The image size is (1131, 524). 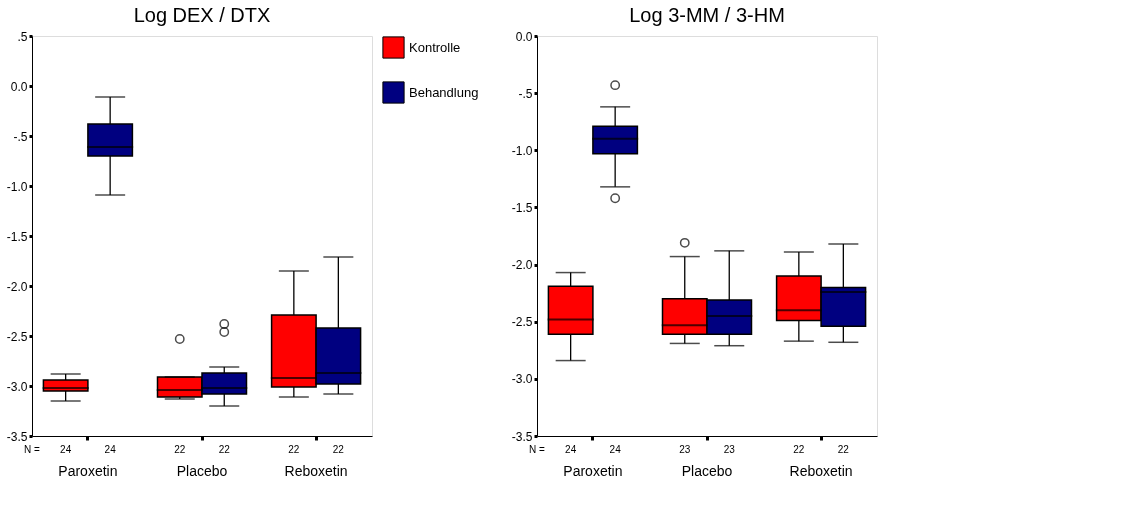 I want to click on legend-label: Kontrolle, so click(x=435, y=47).